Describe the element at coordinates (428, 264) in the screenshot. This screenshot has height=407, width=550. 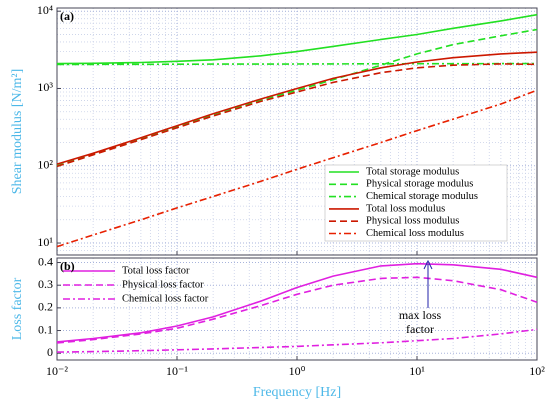
I see `callout-arrowhead` at that location.